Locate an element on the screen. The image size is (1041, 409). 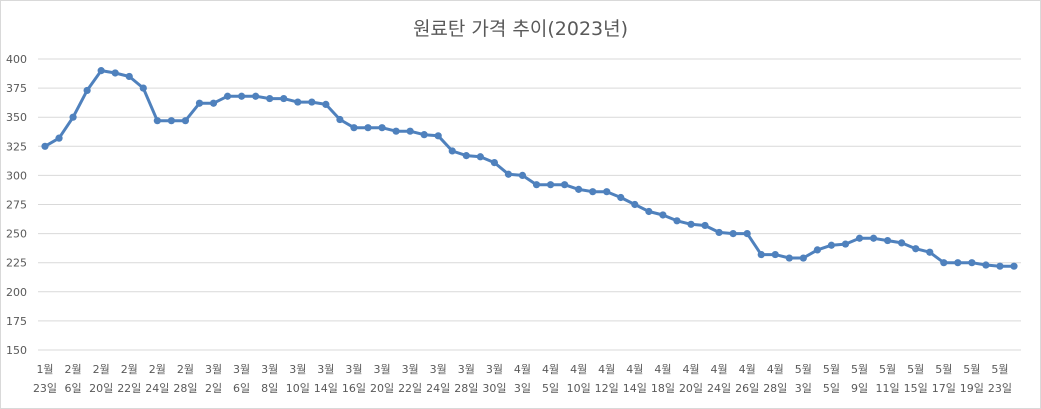
x-tick-label-day: 10일 is located at coordinates (579, 388).